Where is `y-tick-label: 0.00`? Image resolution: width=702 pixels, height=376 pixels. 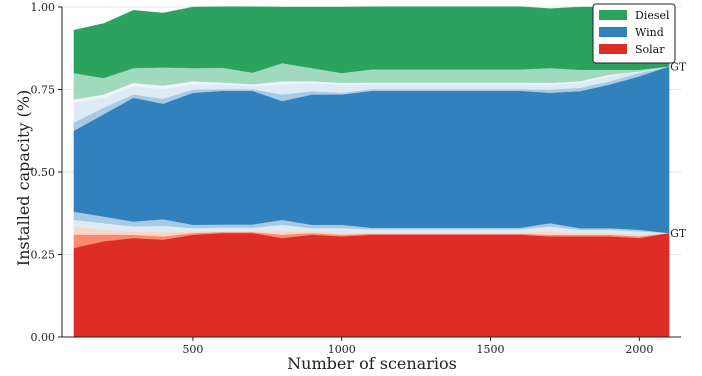 y-tick-label: 0.00 is located at coordinates (43, 337).